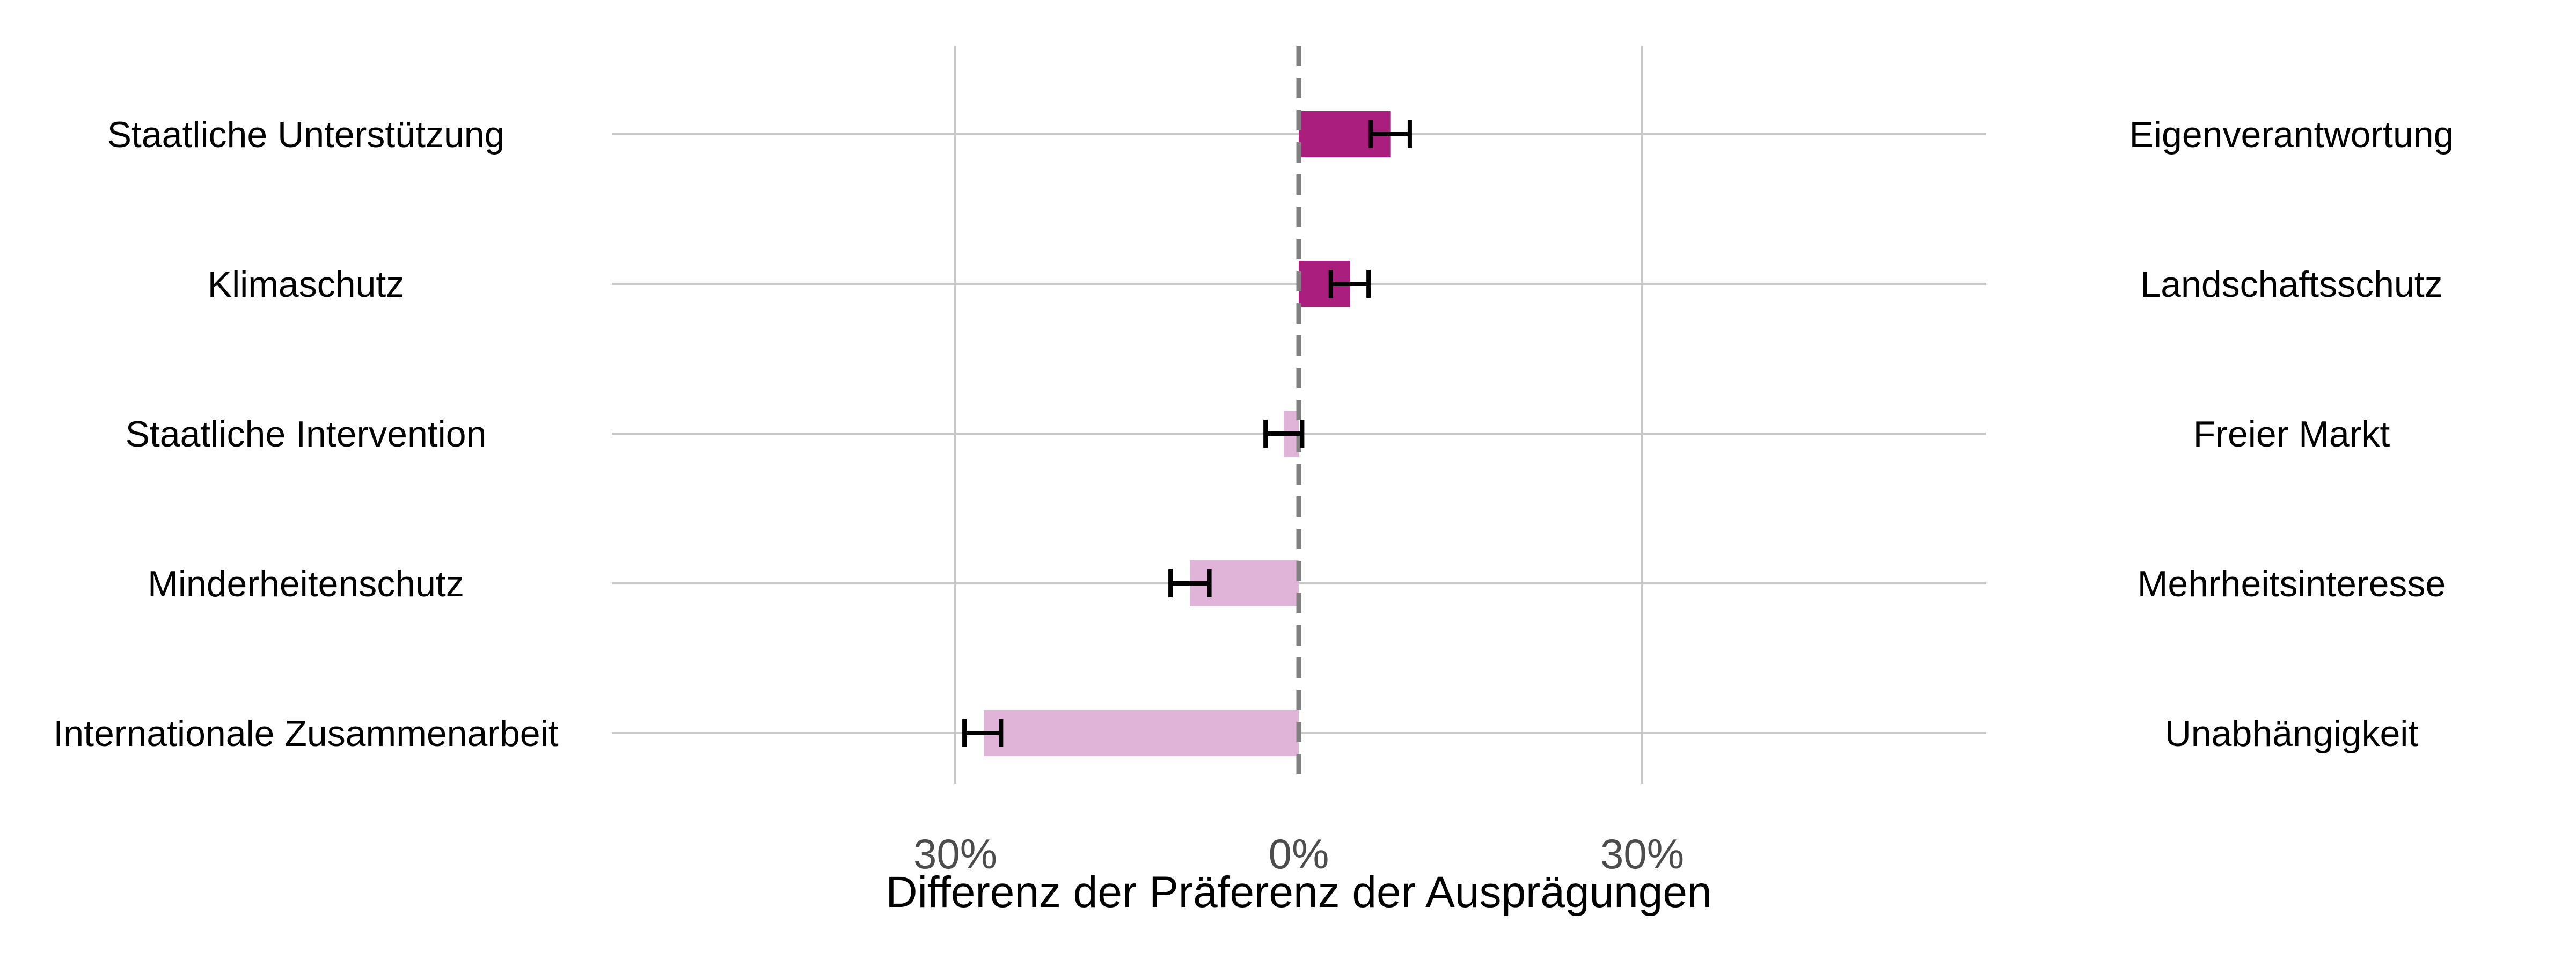 This screenshot has width=2576, height=966. Describe the element at coordinates (306, 584) in the screenshot. I see `left-row-label: Minderheitenschutz` at that location.